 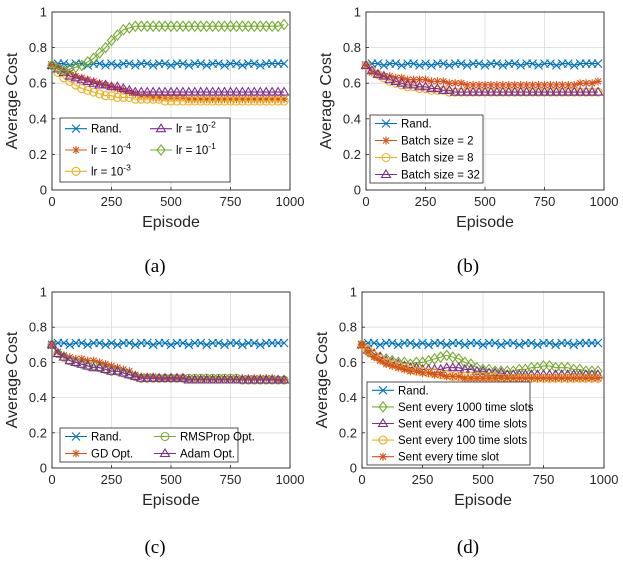 I want to click on x-tick-label: 750, so click(x=231, y=479).